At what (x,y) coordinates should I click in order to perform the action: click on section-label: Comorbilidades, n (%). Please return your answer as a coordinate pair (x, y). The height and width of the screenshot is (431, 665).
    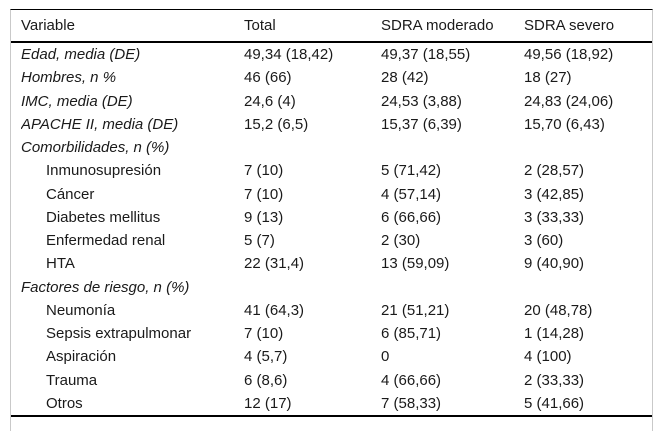
    Looking at the image, I should click on (95, 148).